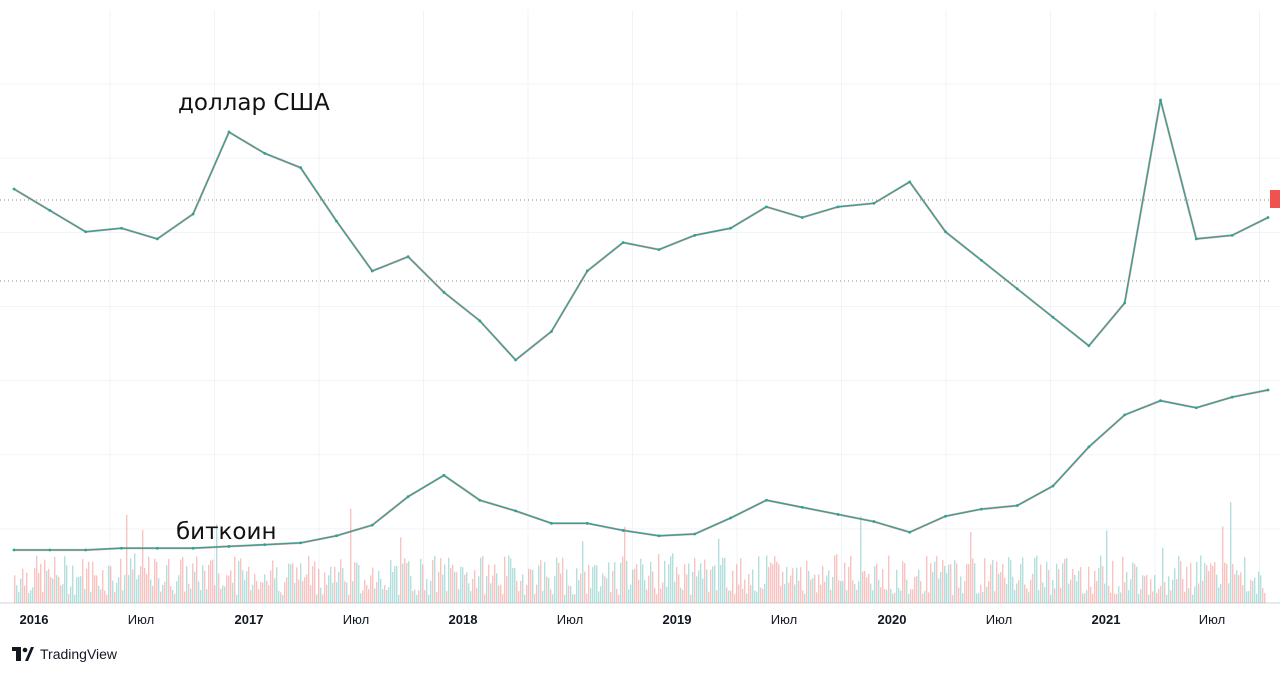  Describe the element at coordinates (79, 654) in the screenshot. I see `brand-name: TradingView` at that location.